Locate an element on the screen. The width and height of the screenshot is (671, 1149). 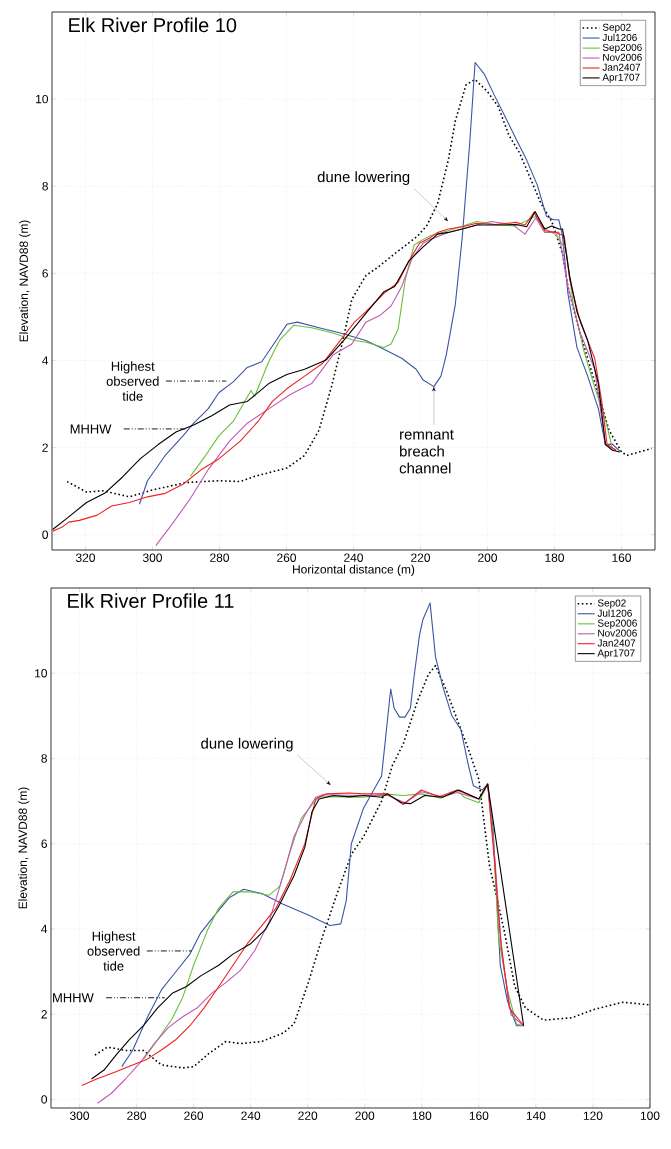
chart-title: Elk River Profile 10 is located at coordinates (153, 25).